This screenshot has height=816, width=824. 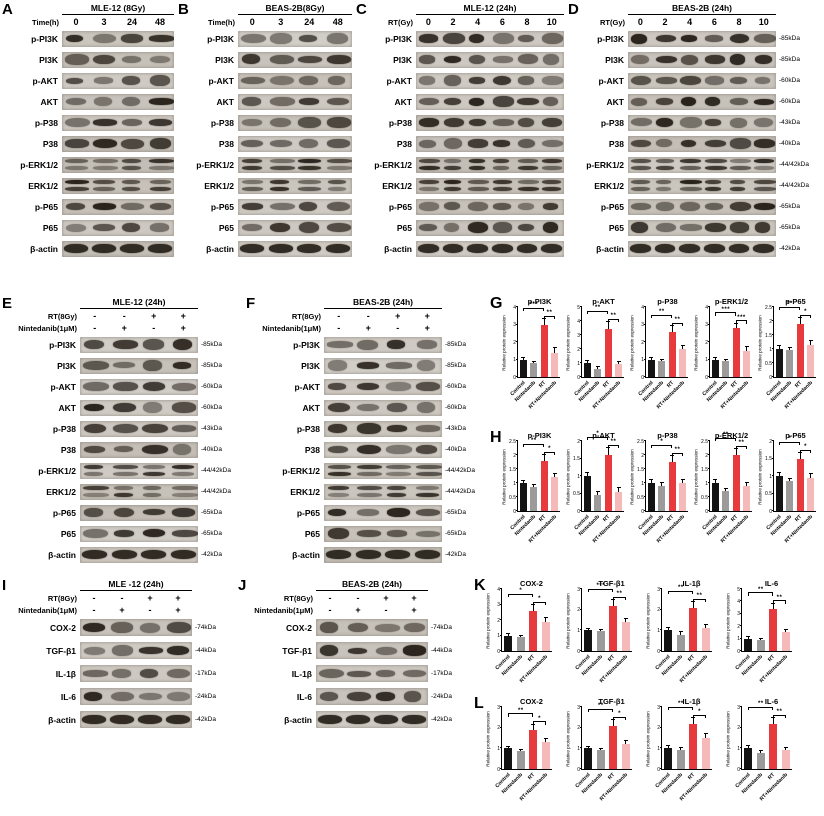 What do you see at coordinates (603, 301) in the screenshot?
I see `chart-title: p-AKT` at bounding box center [603, 301].